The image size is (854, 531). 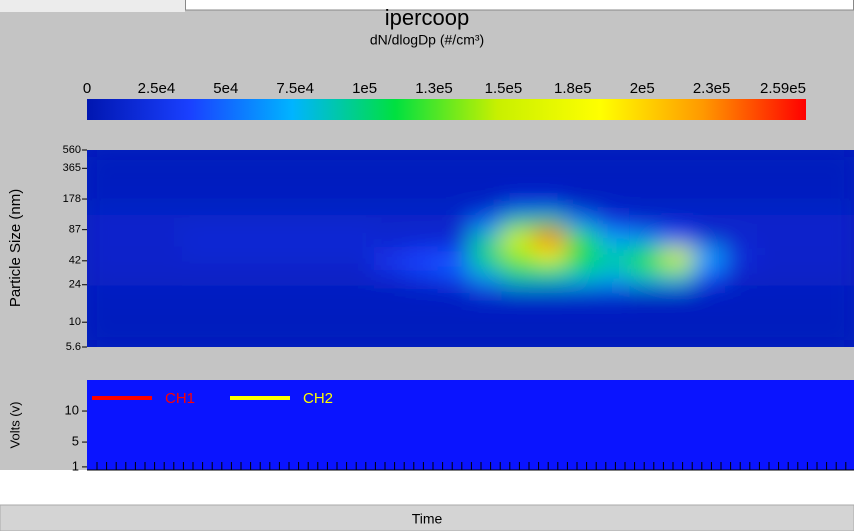 What do you see at coordinates (180, 398) in the screenshot?
I see `legend-label: CH1` at bounding box center [180, 398].